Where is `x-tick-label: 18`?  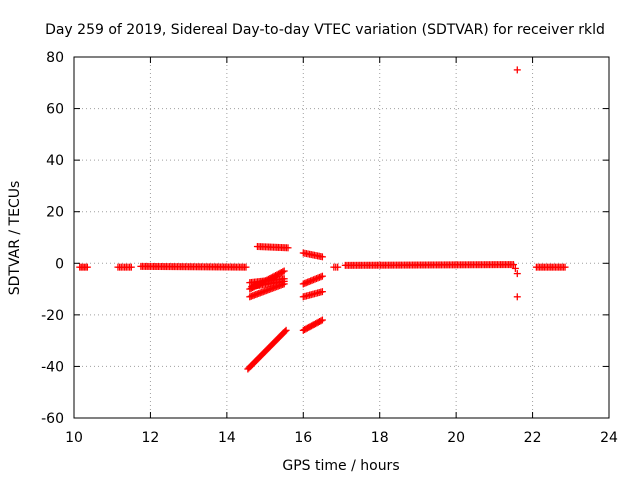
x-tick-label: 18 is located at coordinates (380, 438).